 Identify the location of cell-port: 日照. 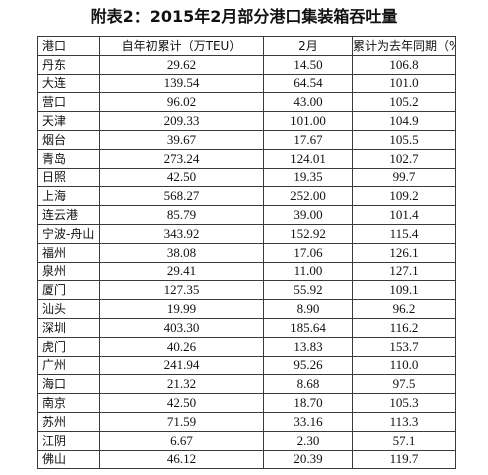
(68, 177).